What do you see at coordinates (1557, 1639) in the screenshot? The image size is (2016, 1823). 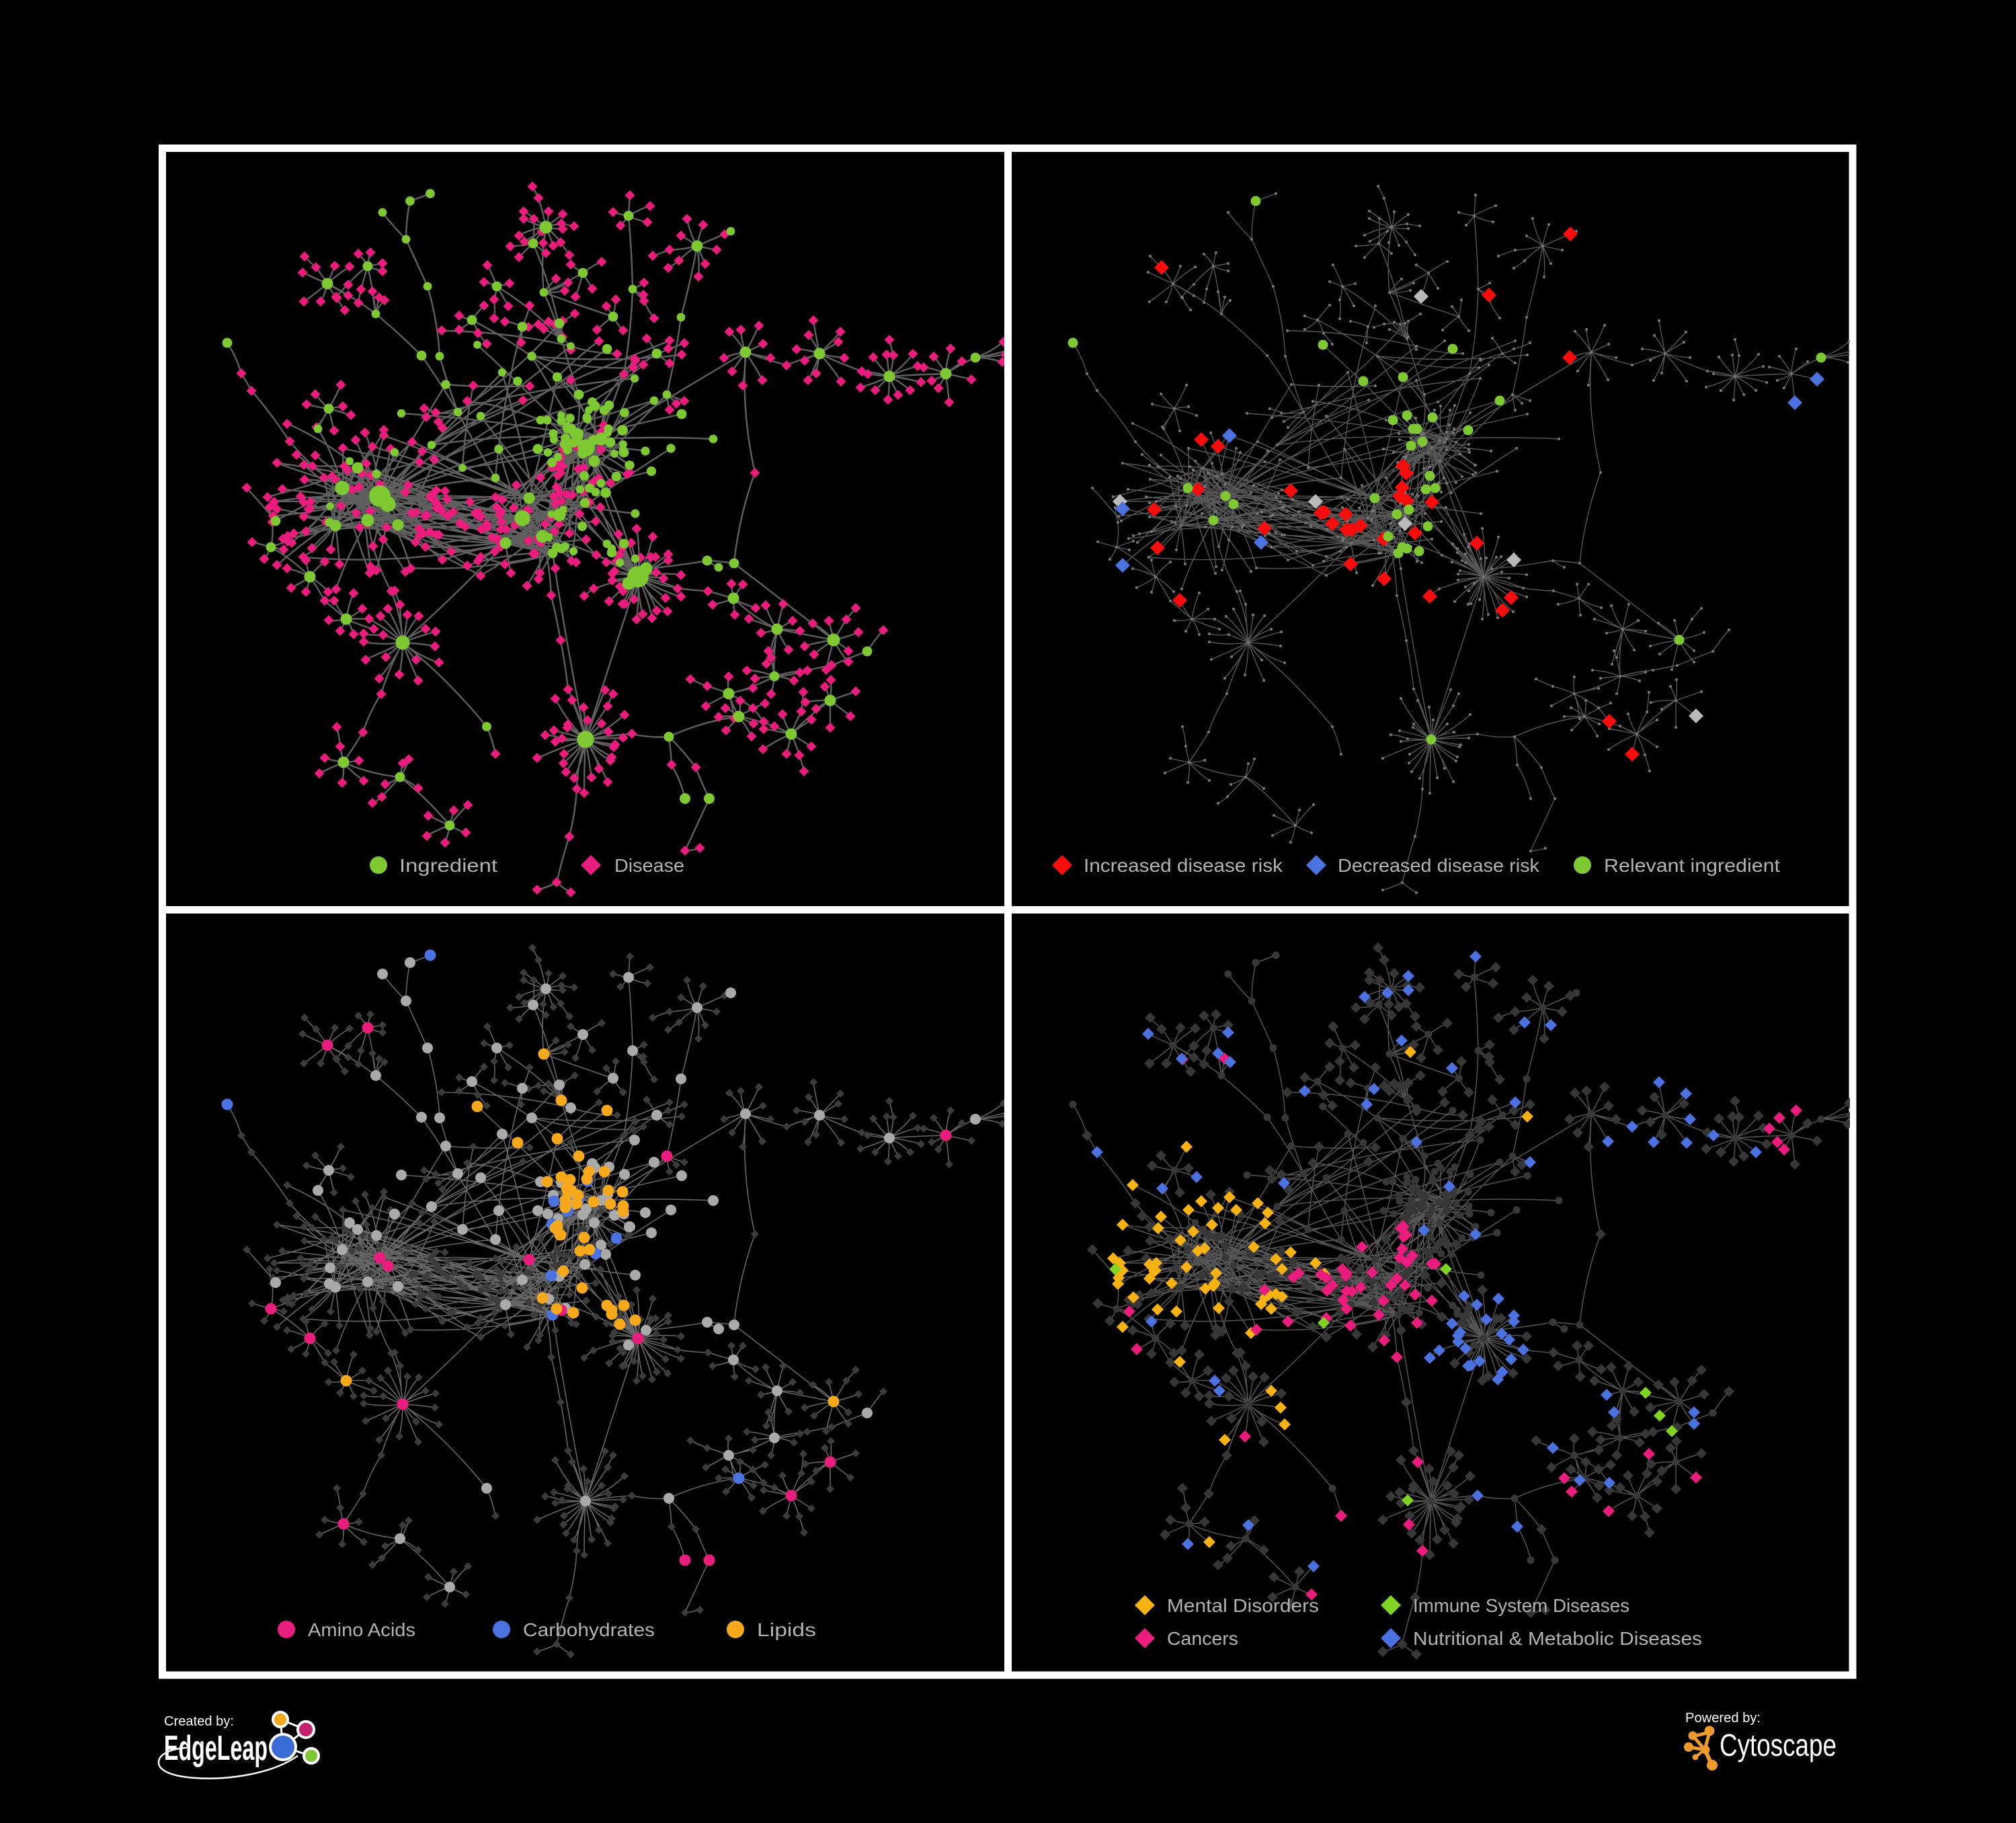 I see `svg-text:Nutritional & Metabolic Diseas: Nutritional & Metabolic Diseases` at bounding box center [1557, 1639].